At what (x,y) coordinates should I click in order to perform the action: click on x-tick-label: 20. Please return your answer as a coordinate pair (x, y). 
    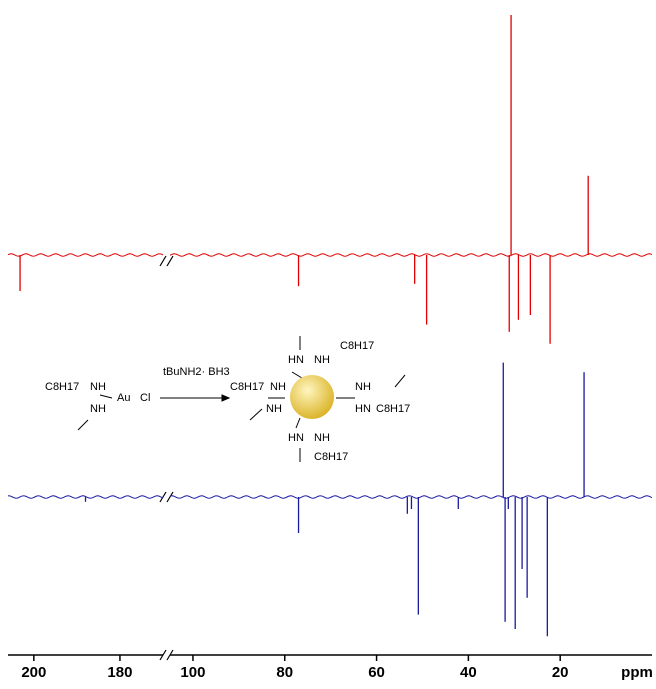
    Looking at the image, I should click on (560, 672).